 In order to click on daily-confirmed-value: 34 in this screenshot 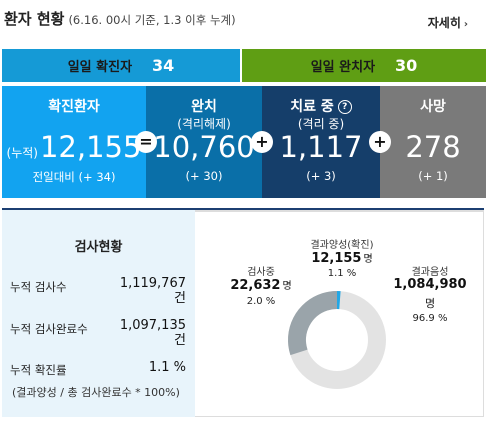, I will do `click(163, 65)`.